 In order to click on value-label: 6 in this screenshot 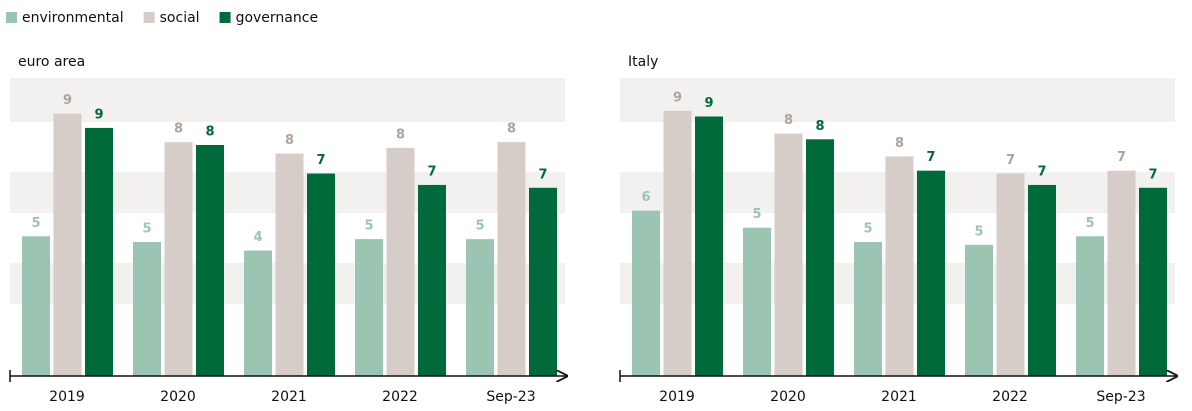, I will do `click(645, 197)`.